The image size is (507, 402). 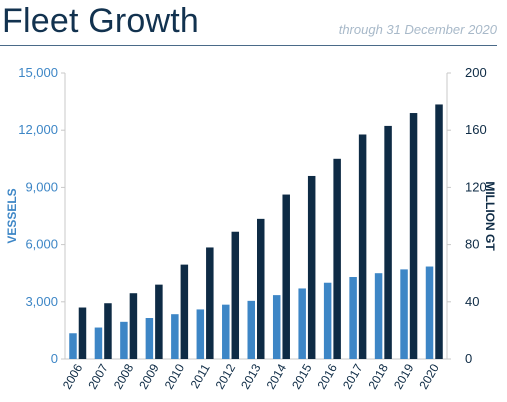 What do you see at coordinates (175, 376) in the screenshot?
I see `x-tick-label-2010: 2010` at bounding box center [175, 376].